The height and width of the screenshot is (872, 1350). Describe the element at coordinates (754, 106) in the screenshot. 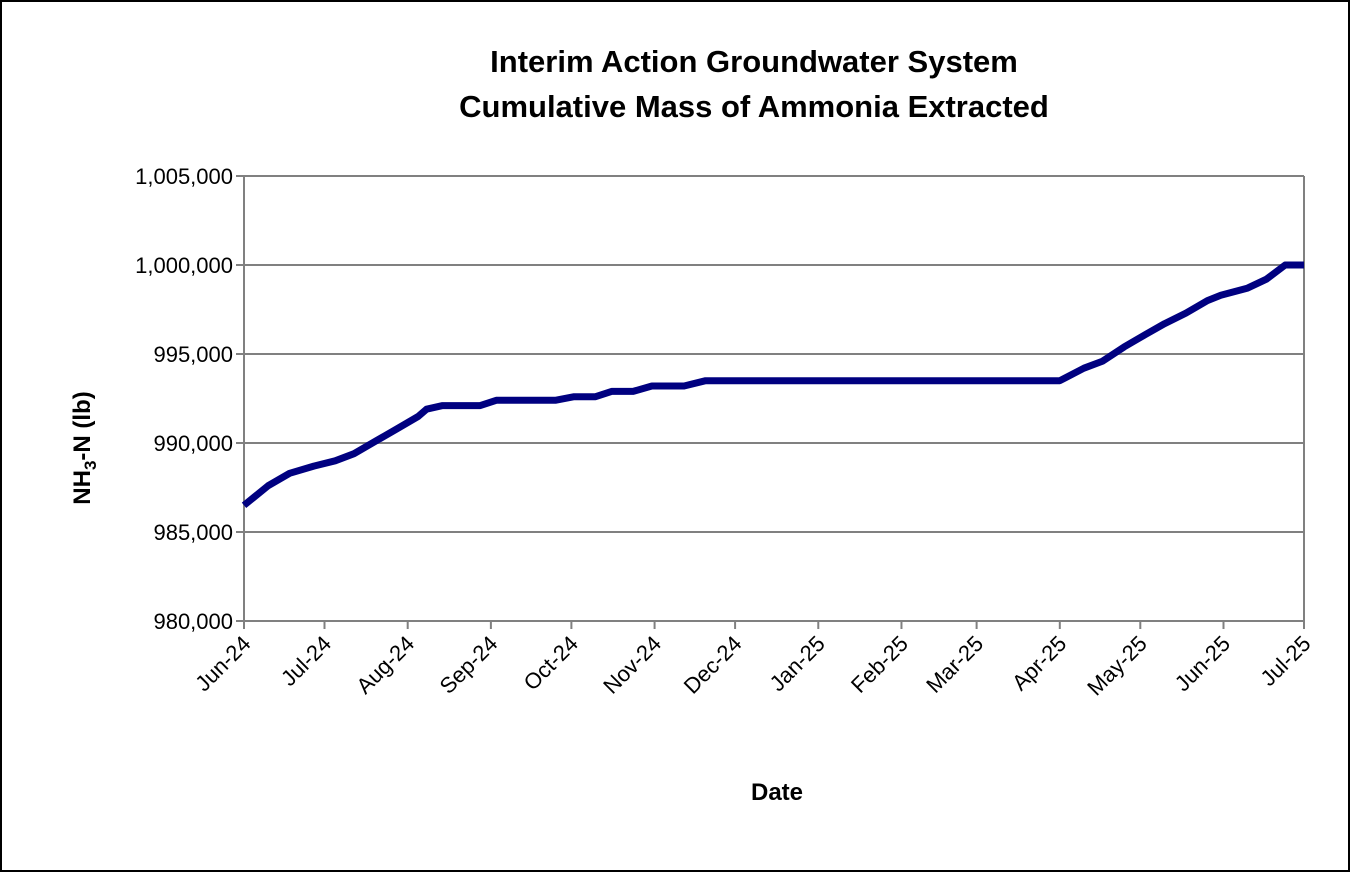

I see `chart-title-line-2: Cumulative Mass of Ammonia Extracted` at that location.